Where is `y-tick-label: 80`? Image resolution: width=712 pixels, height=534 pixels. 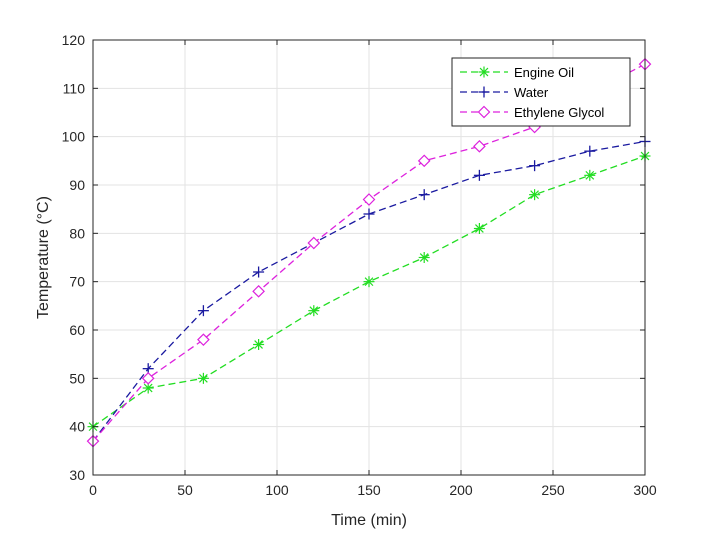
y-tick-label: 80 is located at coordinates (77, 233).